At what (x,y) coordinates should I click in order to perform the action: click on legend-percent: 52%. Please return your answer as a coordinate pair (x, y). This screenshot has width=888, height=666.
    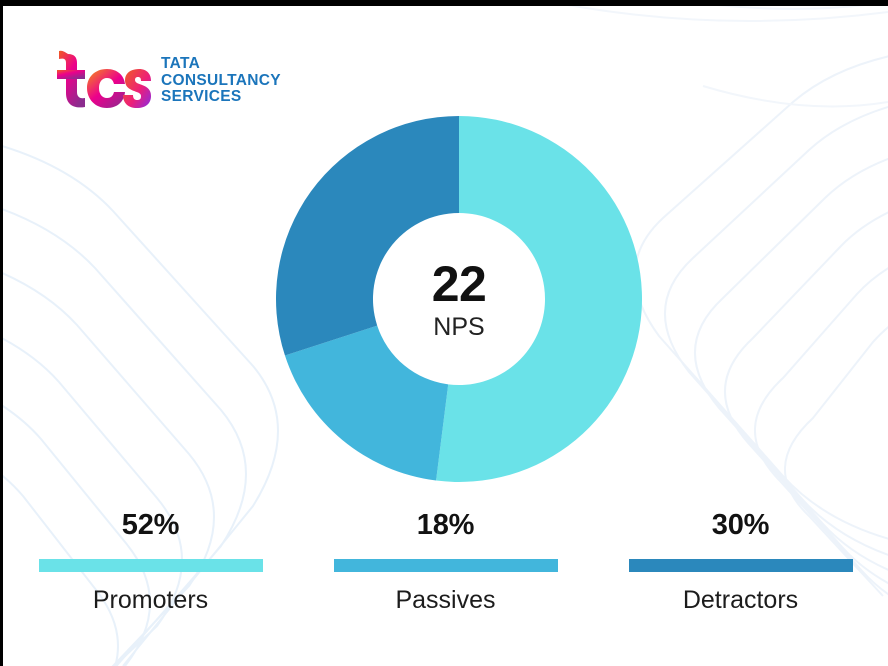
    Looking at the image, I should click on (150, 525).